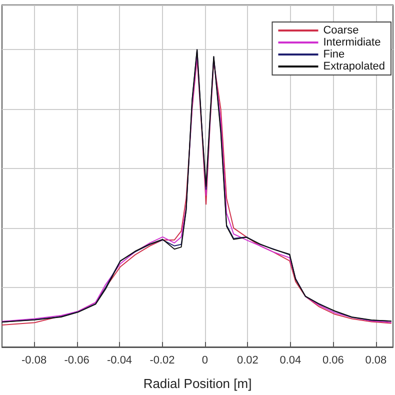 The width and height of the screenshot is (395, 395). I want to click on x-tick-label: -0.02, so click(162, 360).